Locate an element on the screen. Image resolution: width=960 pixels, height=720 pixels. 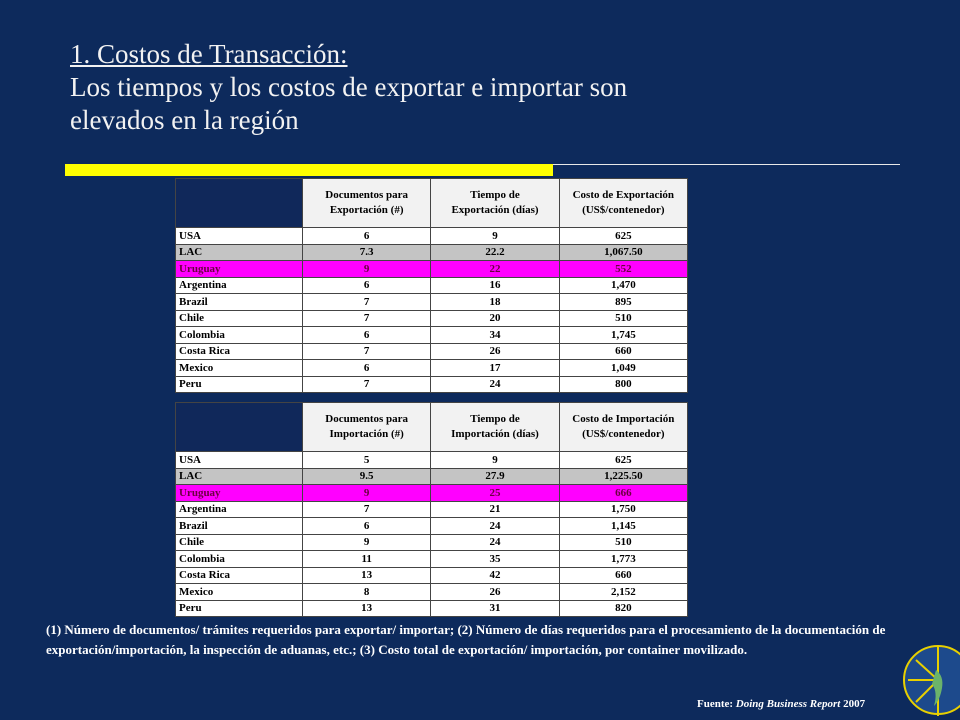
table-row: Argentina 7 21 1,750 is located at coordinates (432, 509).